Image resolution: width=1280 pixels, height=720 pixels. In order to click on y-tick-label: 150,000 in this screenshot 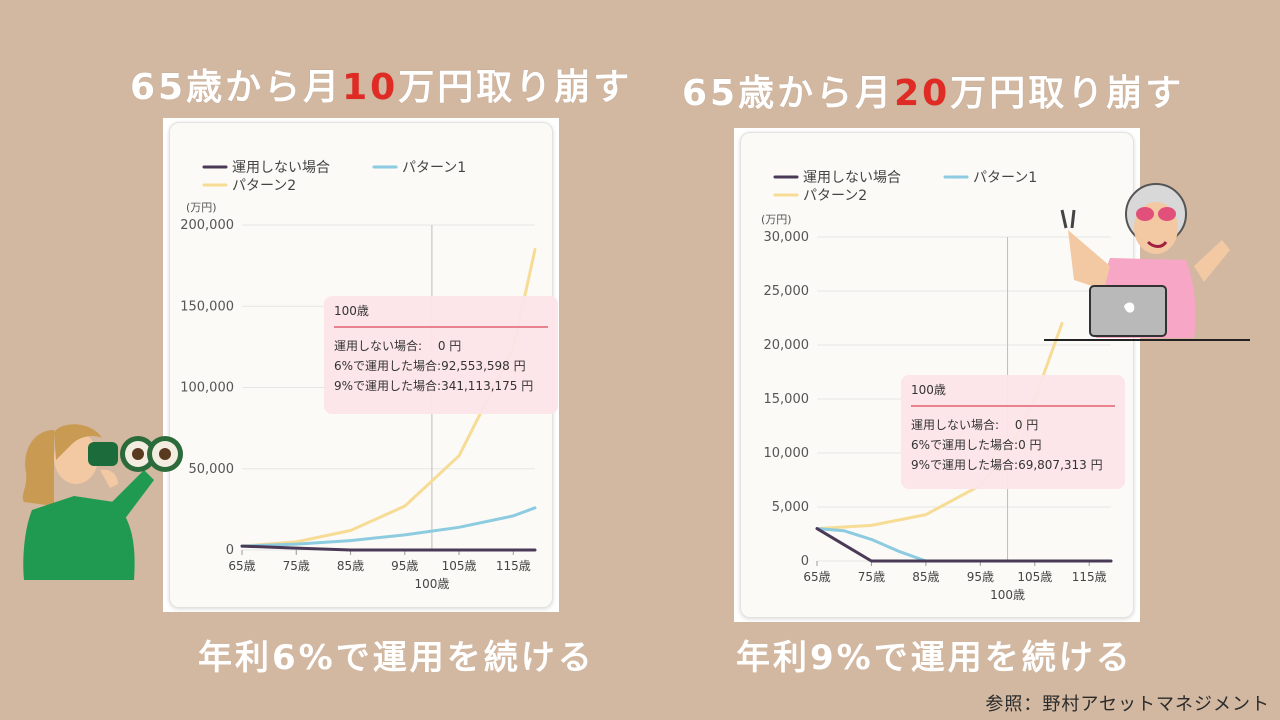, I will do `click(207, 306)`.